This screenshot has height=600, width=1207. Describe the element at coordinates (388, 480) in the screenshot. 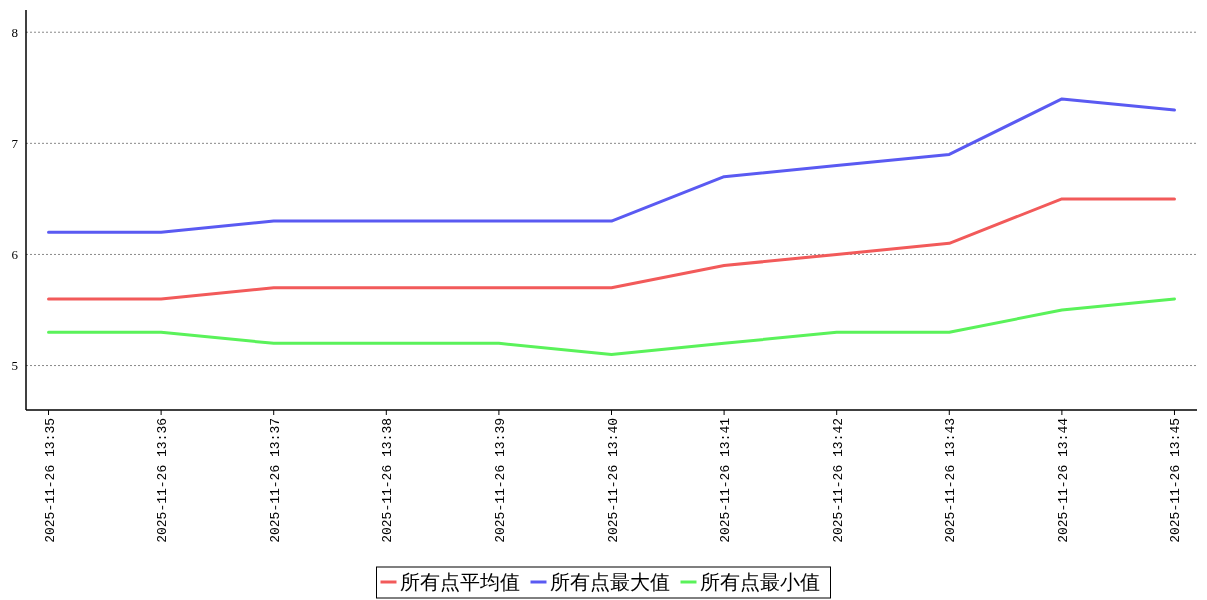

I see `x-tick-label: 2025-11-26 13:38` at that location.